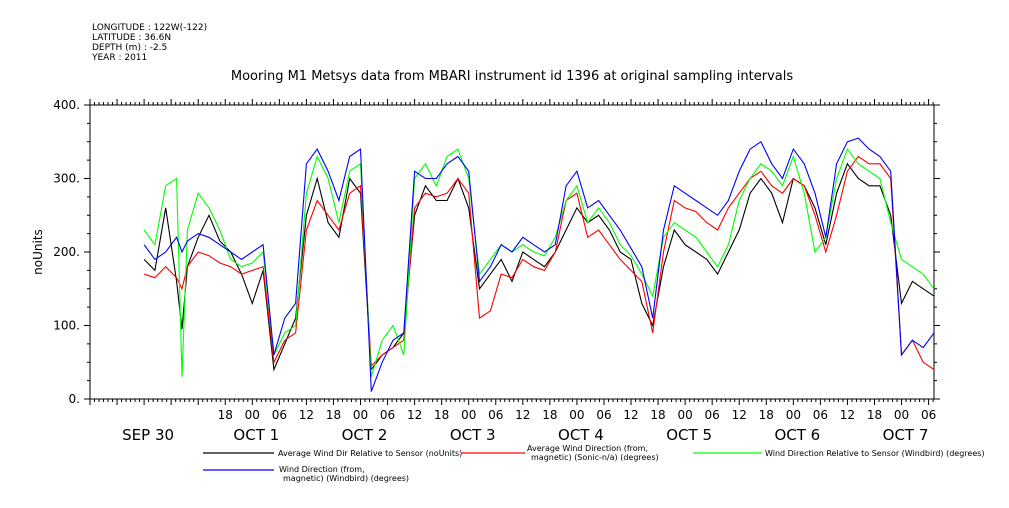 The width and height of the screenshot is (1009, 508). What do you see at coordinates (66, 252) in the screenshot?
I see `y-tick-label: 200.` at bounding box center [66, 252].